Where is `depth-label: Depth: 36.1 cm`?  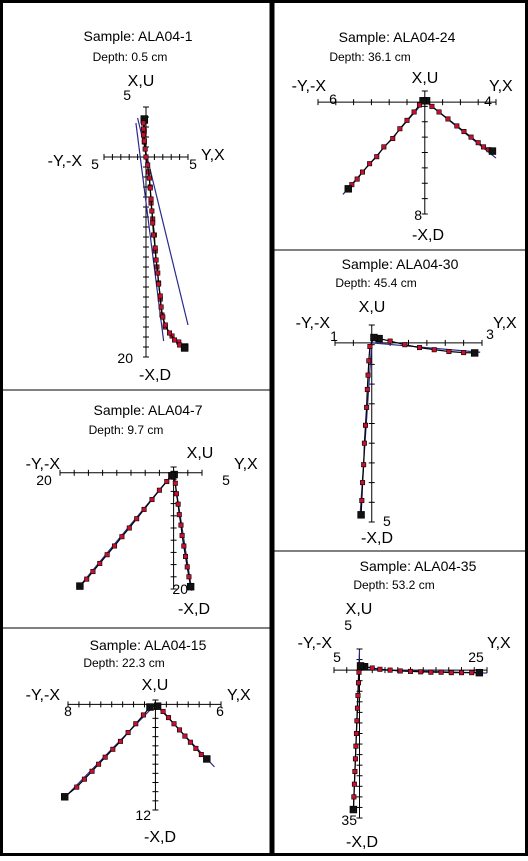
depth-label: Depth: 36.1 cm is located at coordinates (369, 57).